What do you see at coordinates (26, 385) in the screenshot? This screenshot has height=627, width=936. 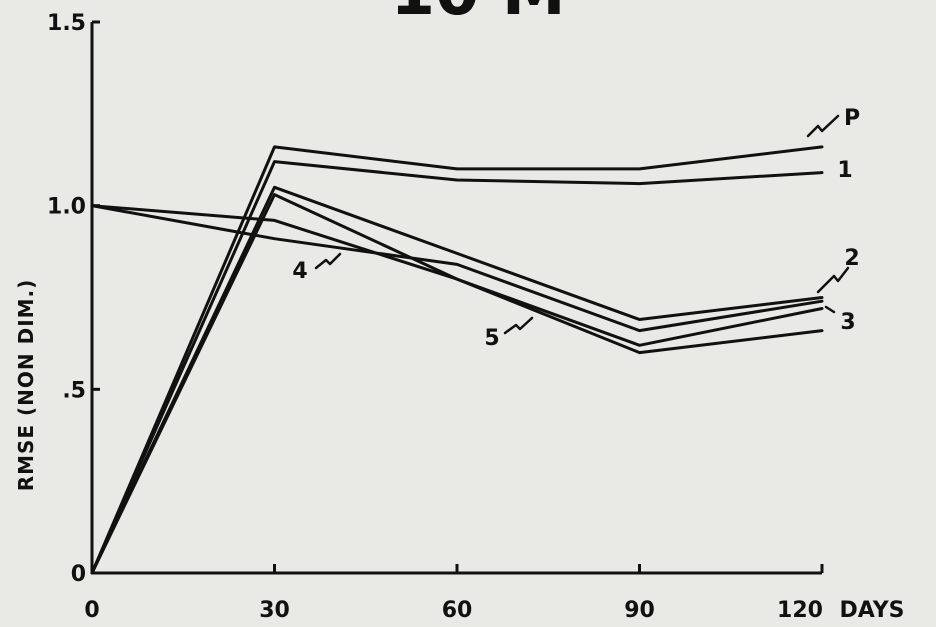 I see `y-axis-label: RMSE (NON DIM.)` at bounding box center [26, 385].